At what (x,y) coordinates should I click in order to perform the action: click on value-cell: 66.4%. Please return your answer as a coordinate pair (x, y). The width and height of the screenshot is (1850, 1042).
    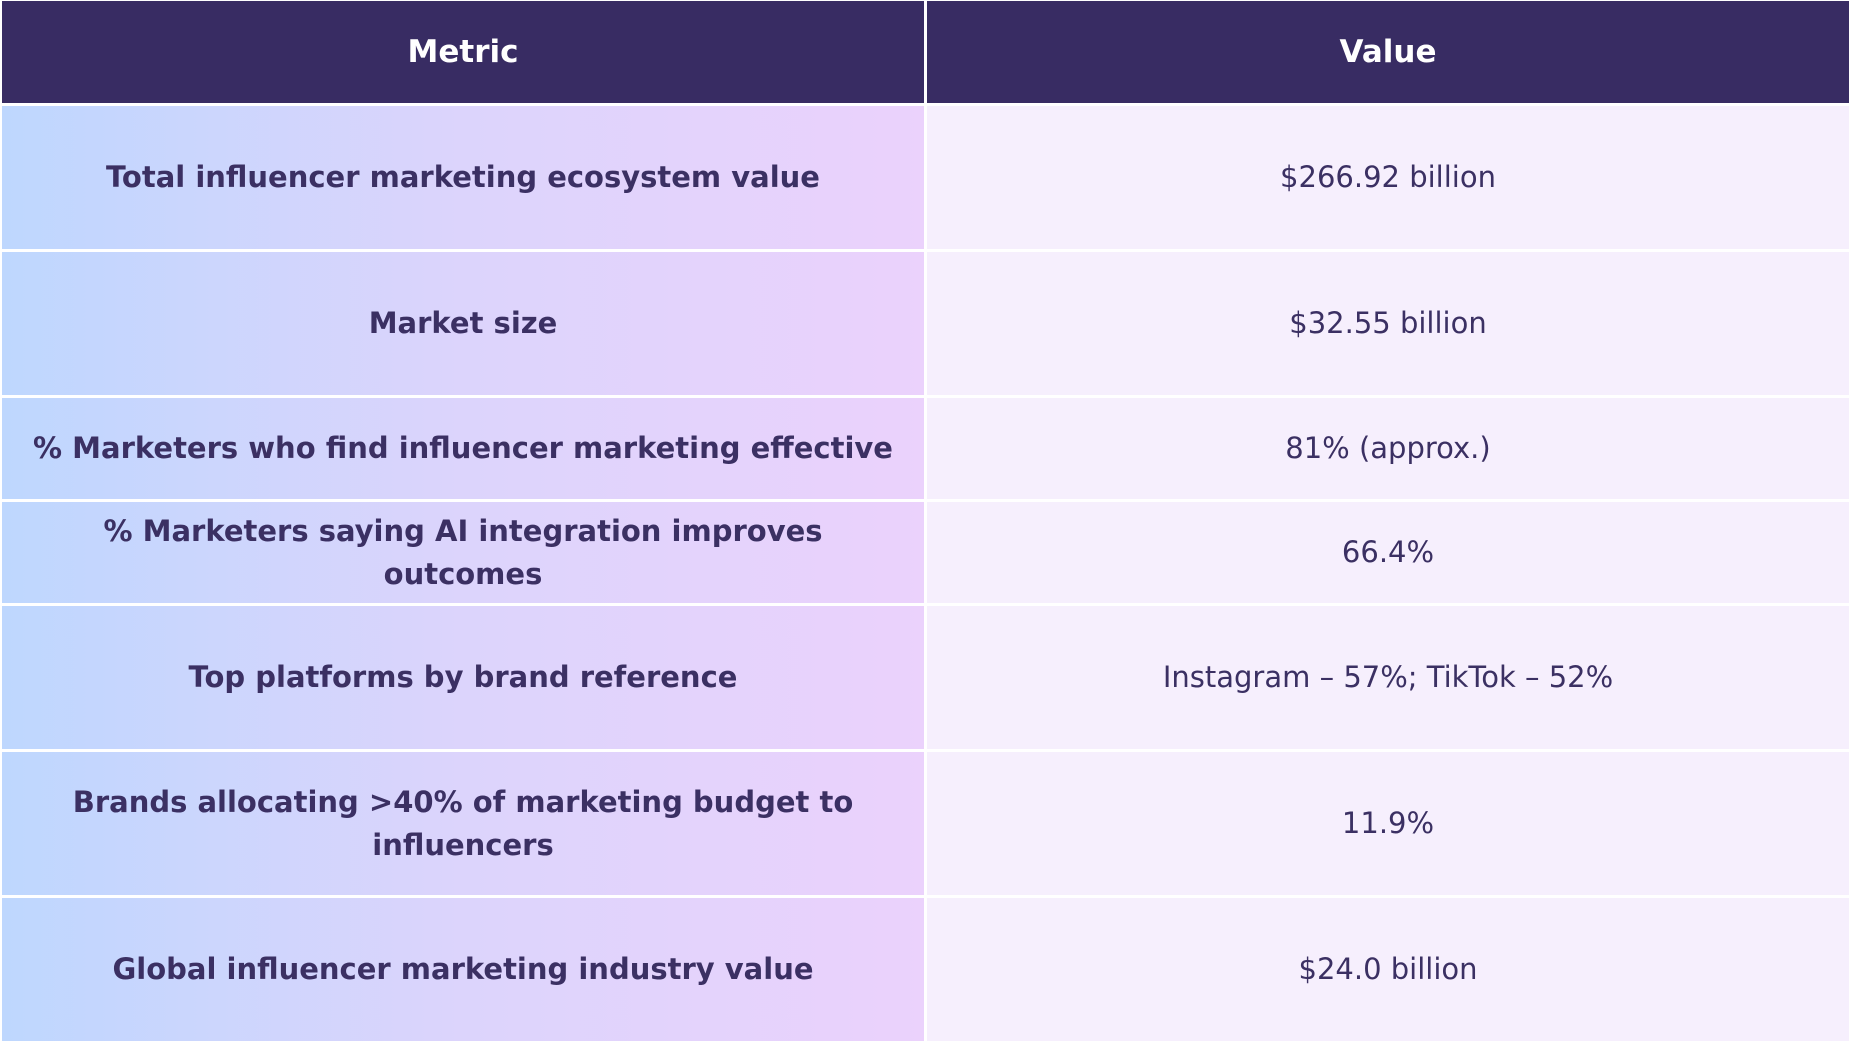
    Looking at the image, I should click on (1388, 552).